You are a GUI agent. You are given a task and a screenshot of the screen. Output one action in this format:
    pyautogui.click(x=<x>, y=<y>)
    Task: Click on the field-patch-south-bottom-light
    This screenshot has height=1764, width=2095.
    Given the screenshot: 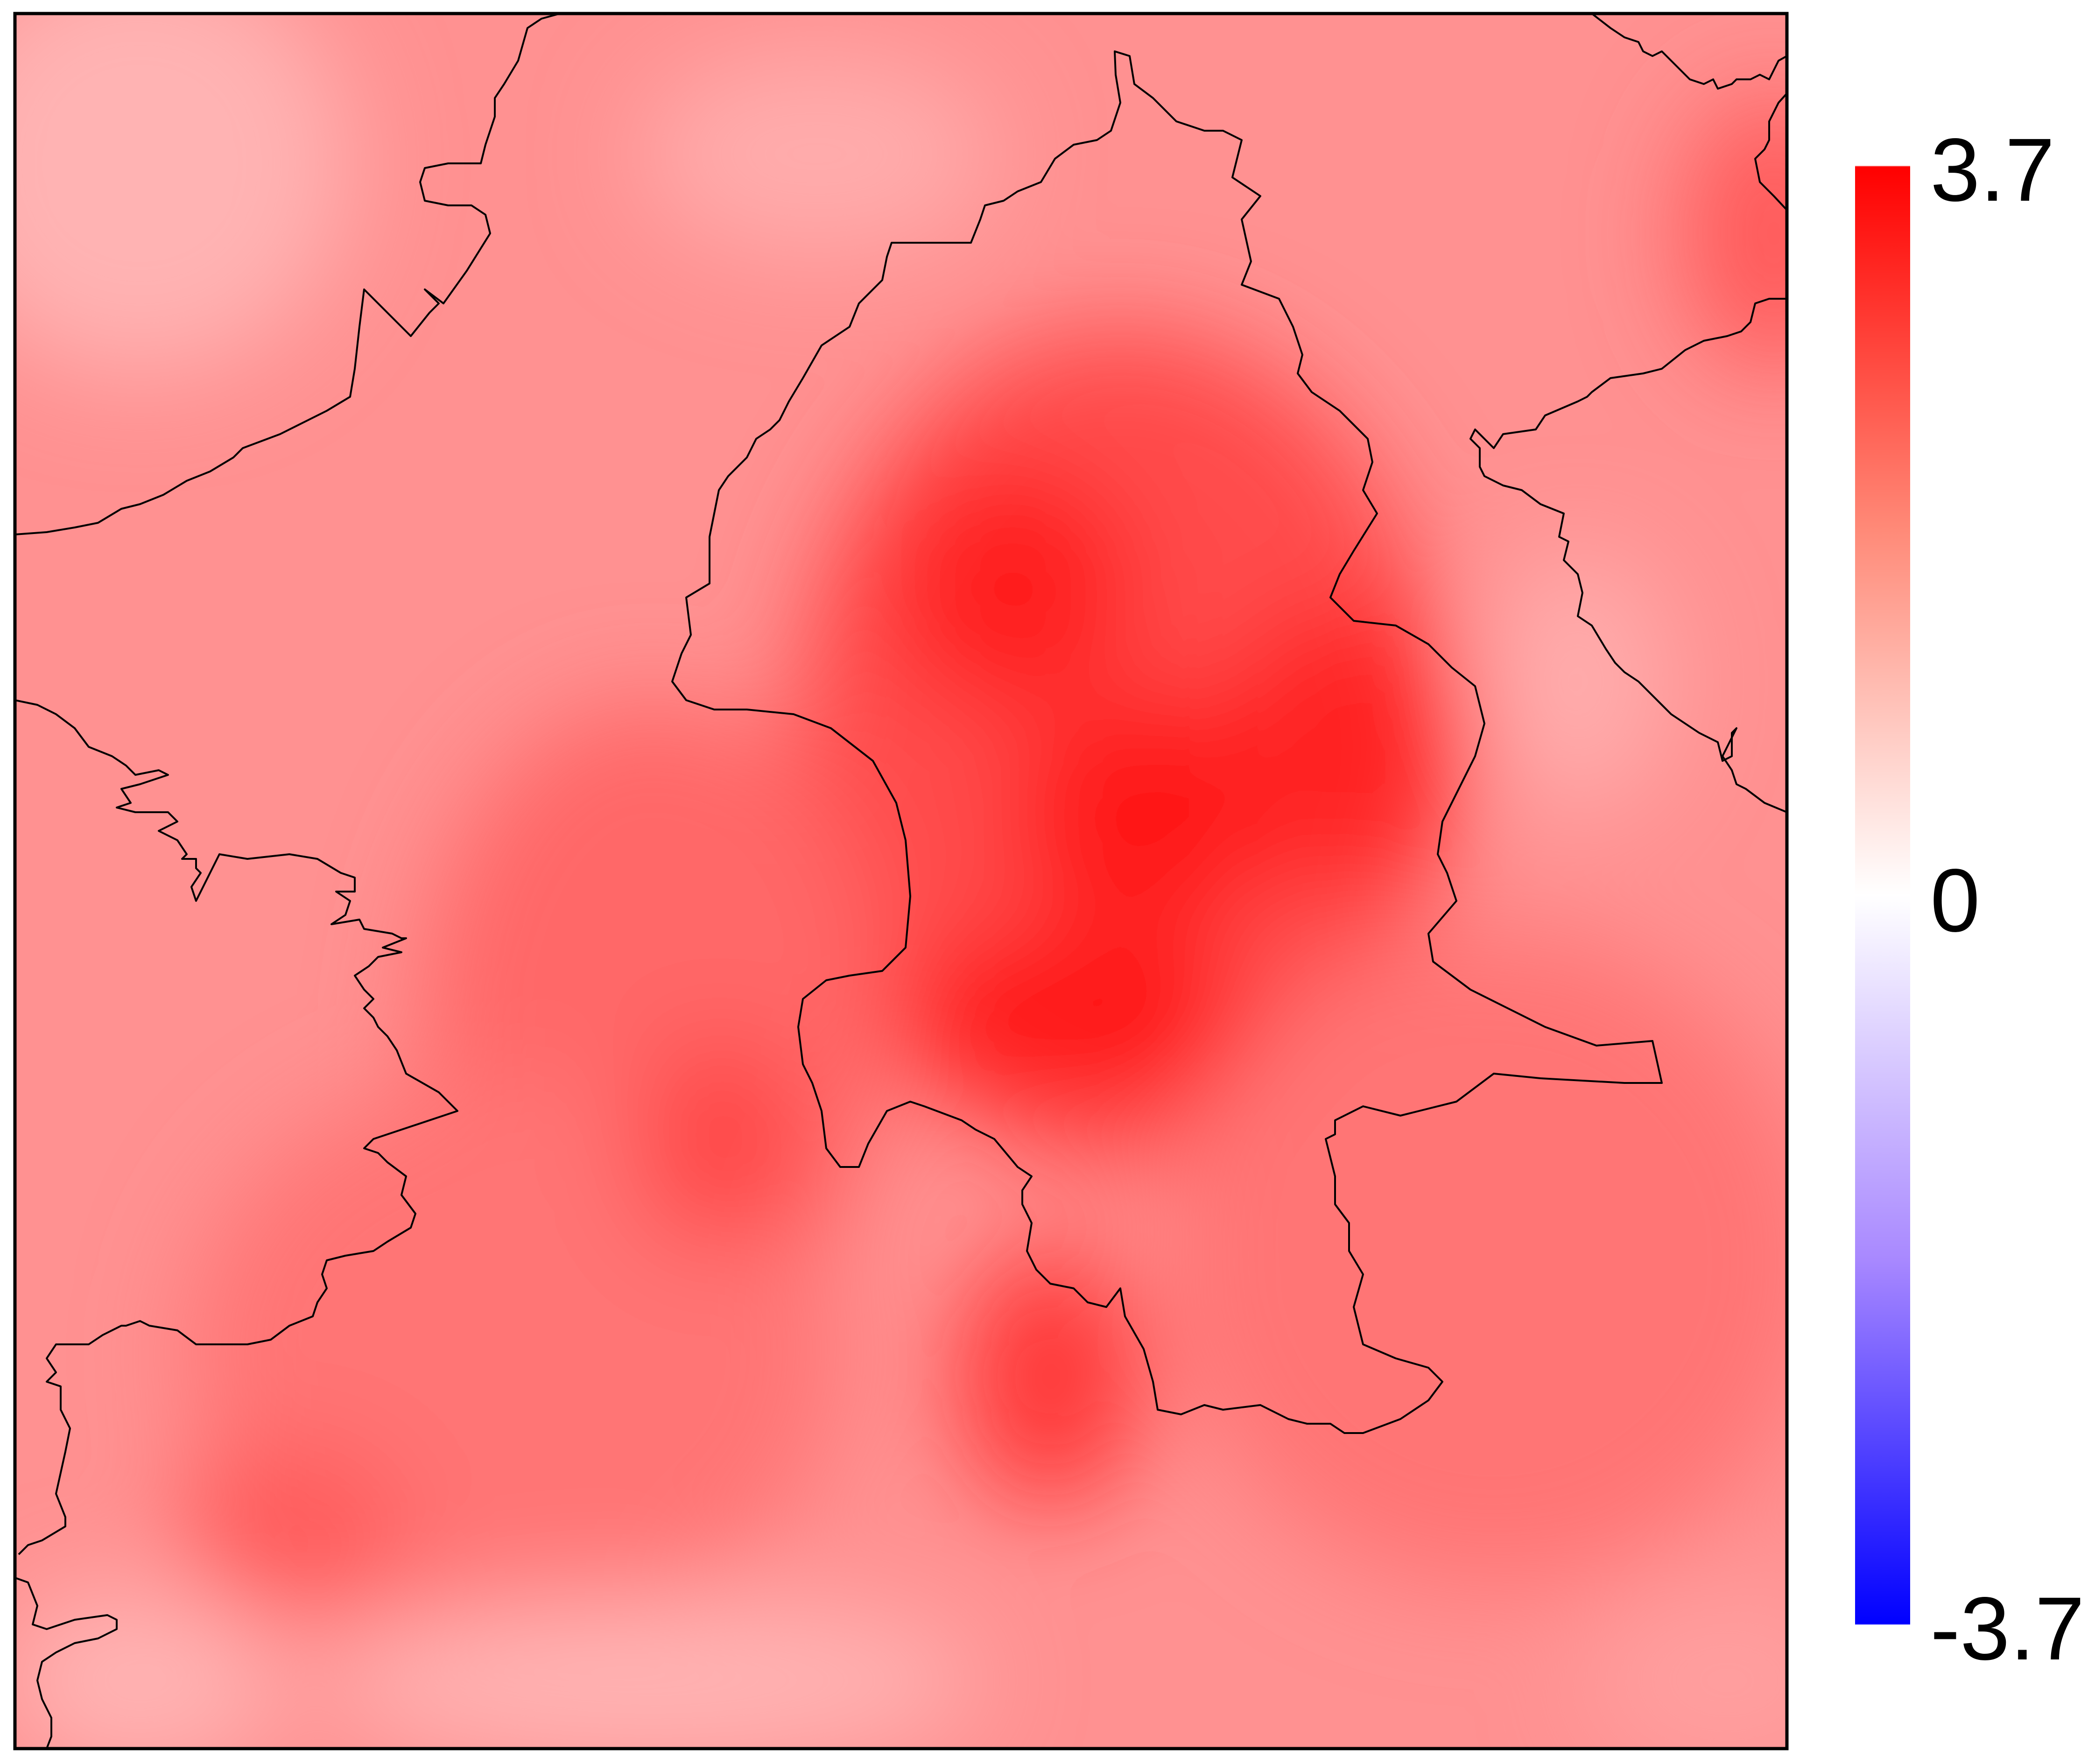 What is the action you would take?
    pyautogui.click(x=653, y=1672)
    